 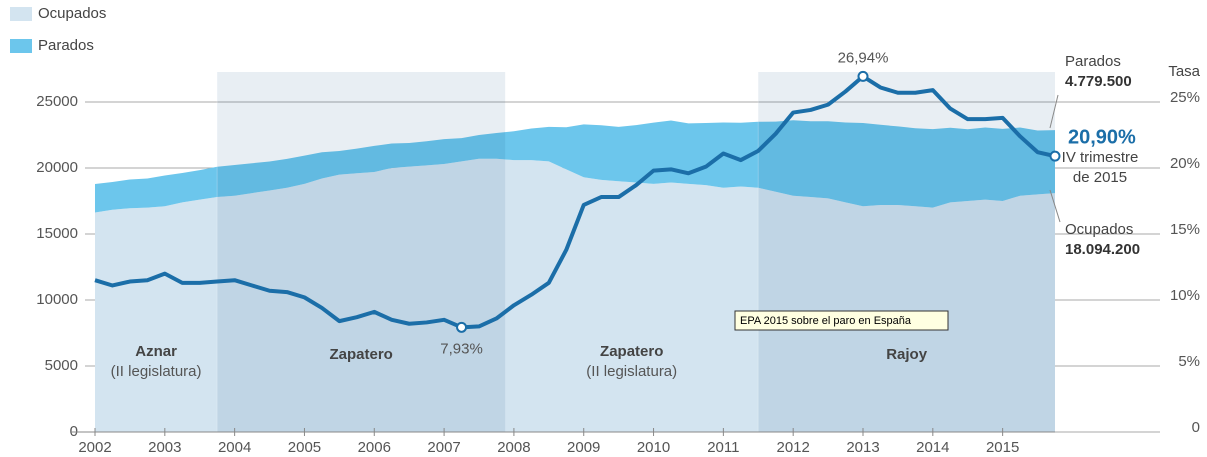 I want to click on value-label: 26,94%, so click(x=863, y=57).